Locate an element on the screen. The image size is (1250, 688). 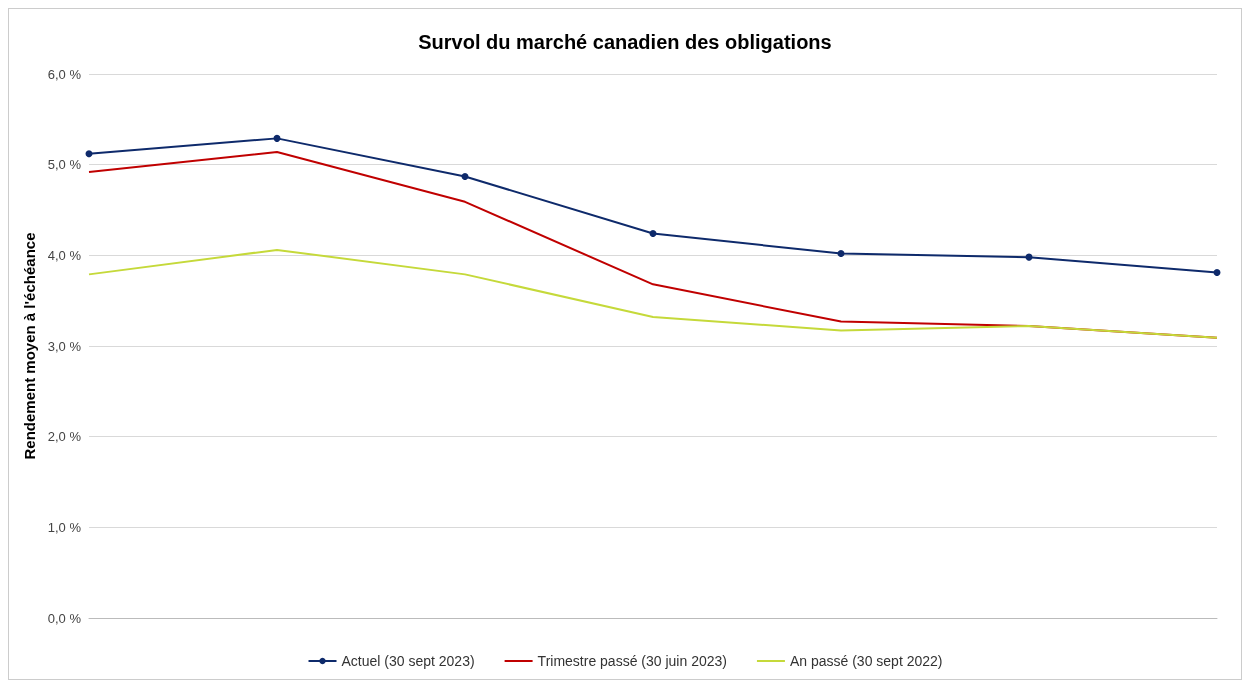
legend-label: An passé (30 sept 2022) is located at coordinates (866, 661).